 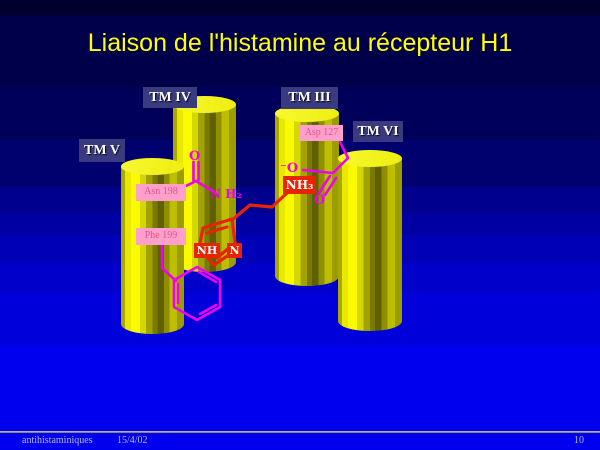 I want to click on helix-cylinder-tm6, so click(x=370, y=240).